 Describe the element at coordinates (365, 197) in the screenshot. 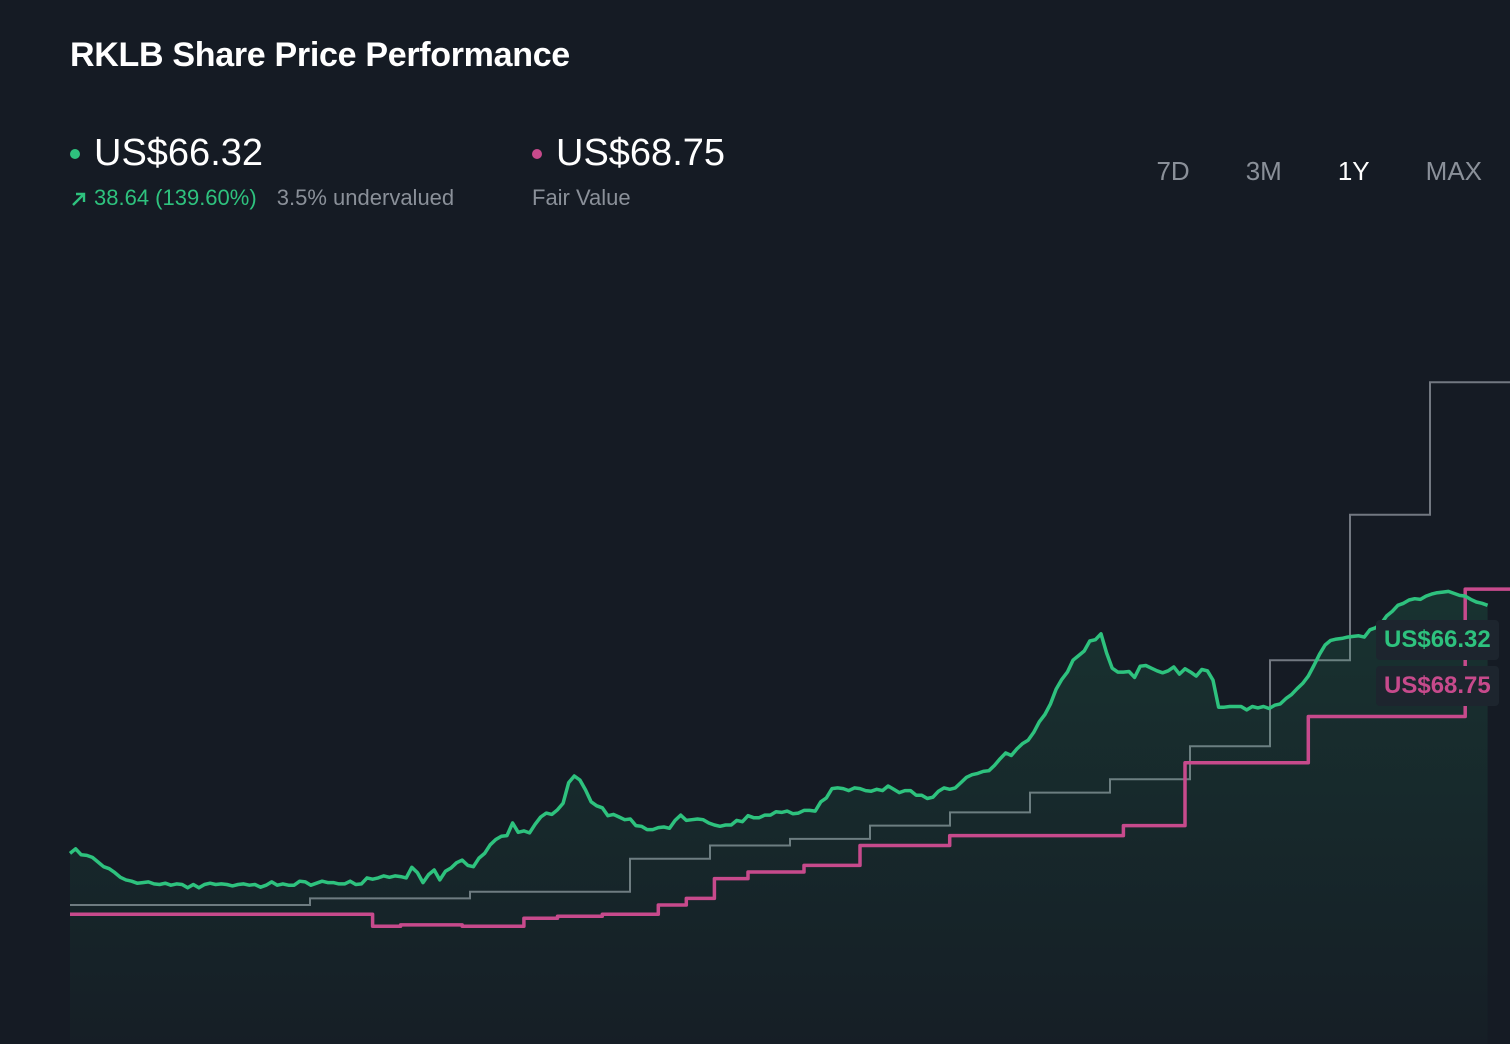

I see `valuation-text: 3.5% undervalued` at that location.